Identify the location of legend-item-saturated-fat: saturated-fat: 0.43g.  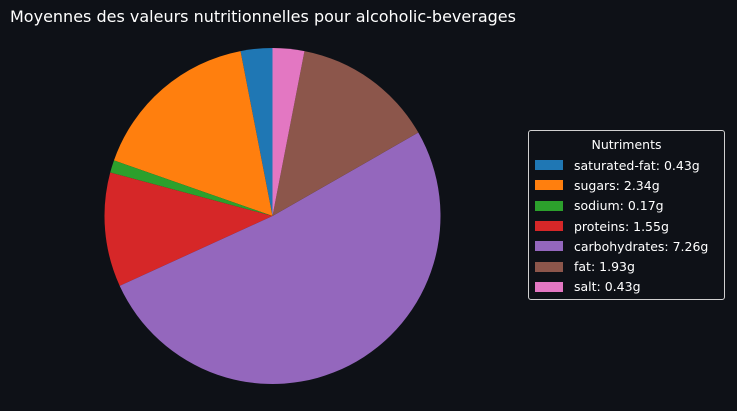
(626, 165).